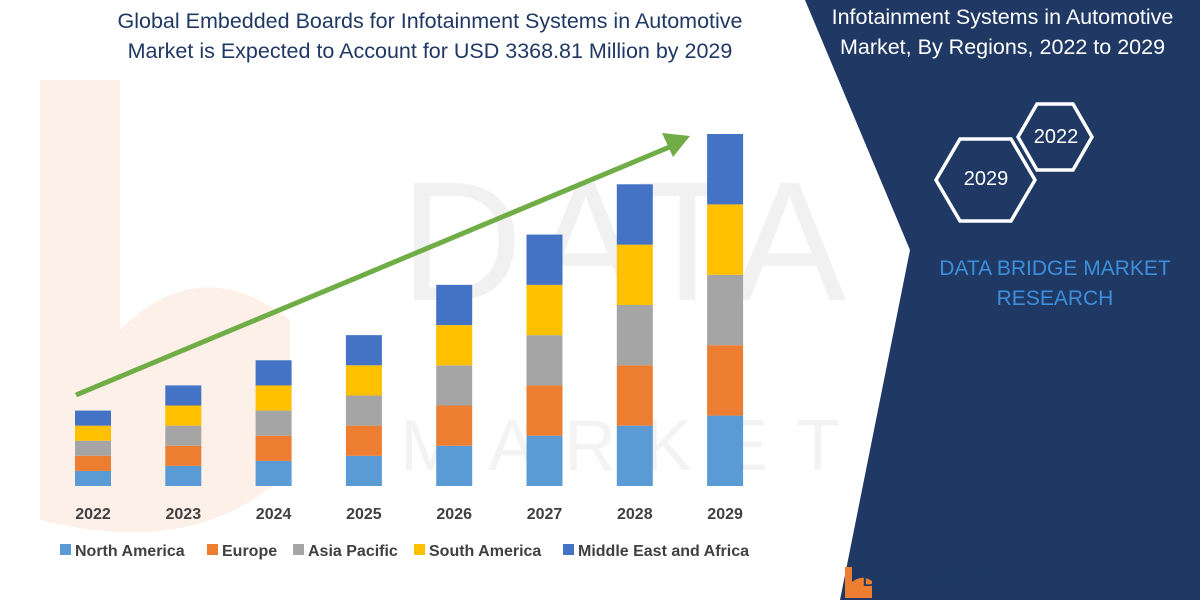 This screenshot has width=1200, height=600. Describe the element at coordinates (1002, 17) in the screenshot. I see `panel-title-line-1: Infotainment Systems in Automotive` at that location.